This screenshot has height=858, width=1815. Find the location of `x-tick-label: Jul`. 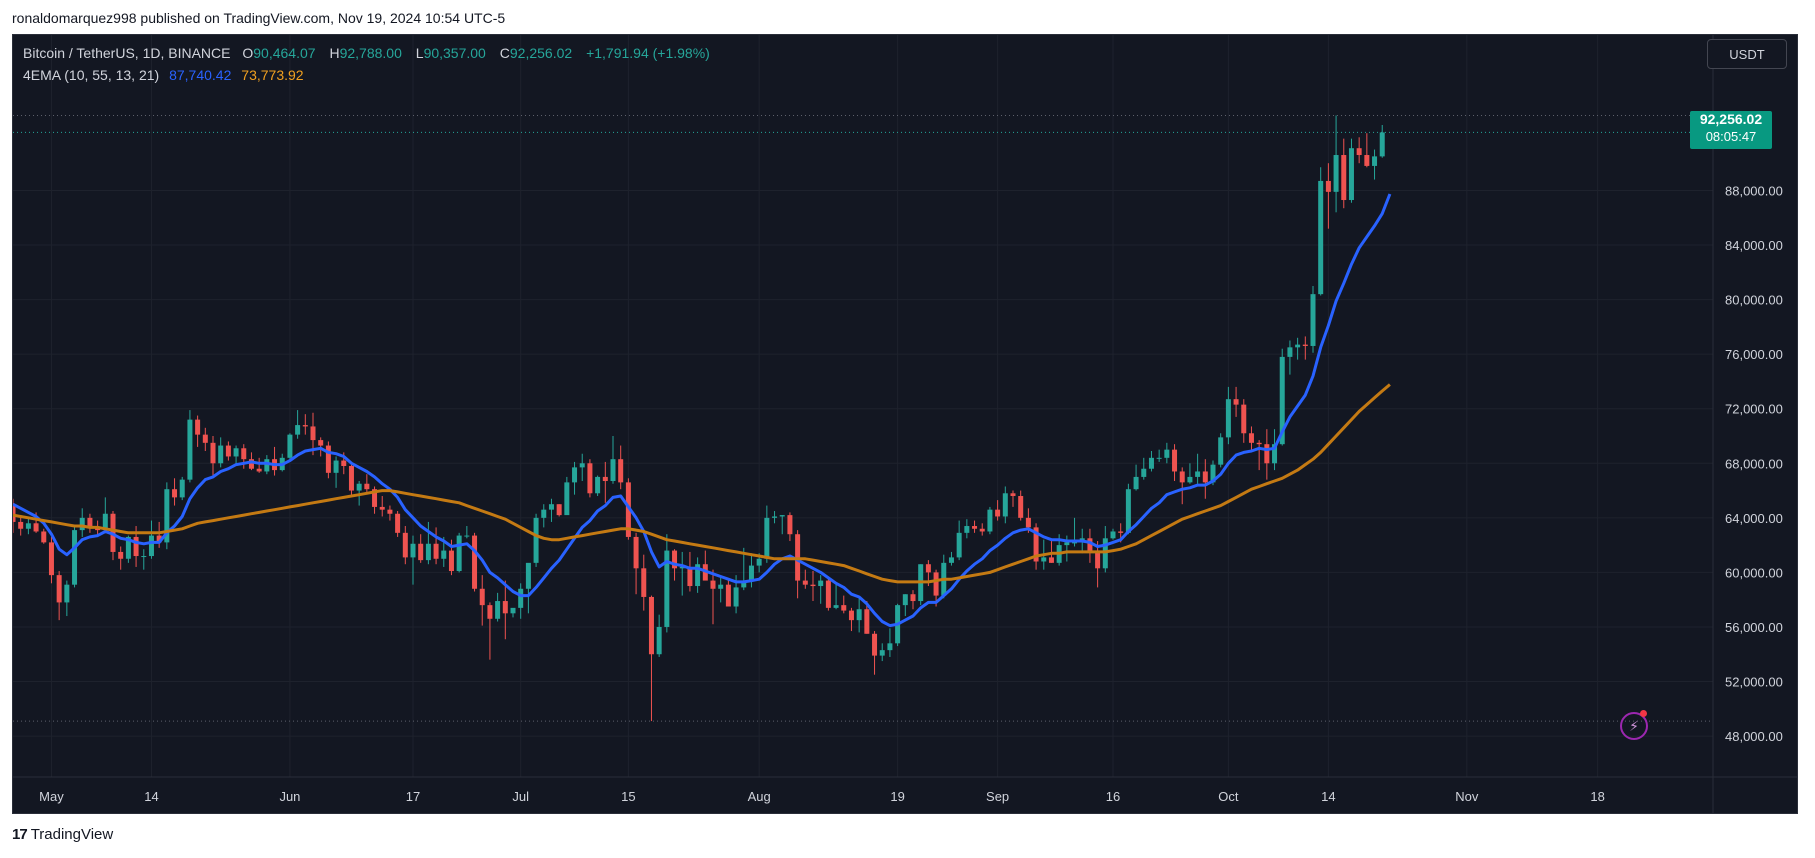

x-tick-label: Jul is located at coordinates (520, 796).